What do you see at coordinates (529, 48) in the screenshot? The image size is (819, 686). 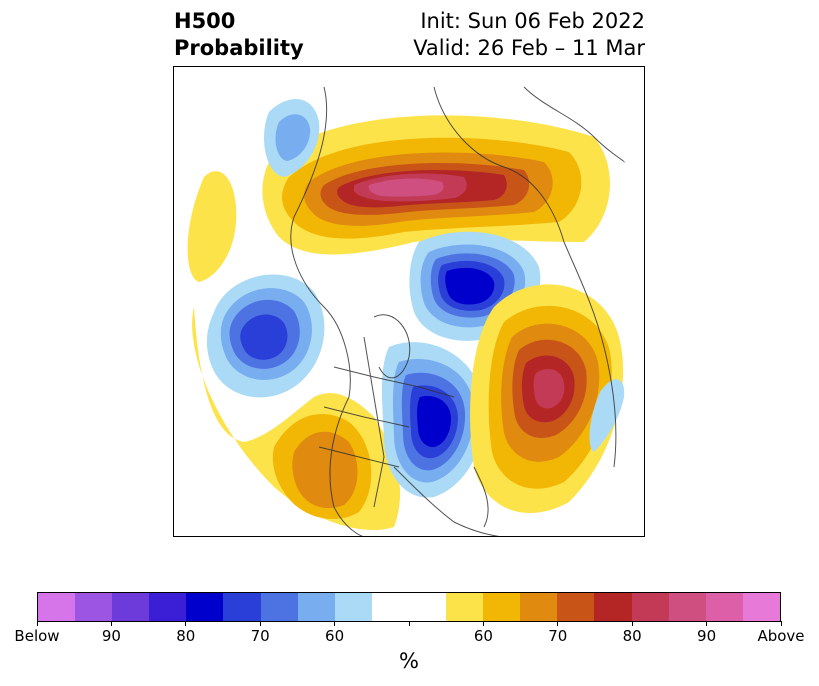 I see `valid-date-range: Valid: 26 Feb – 11 Mar` at bounding box center [529, 48].